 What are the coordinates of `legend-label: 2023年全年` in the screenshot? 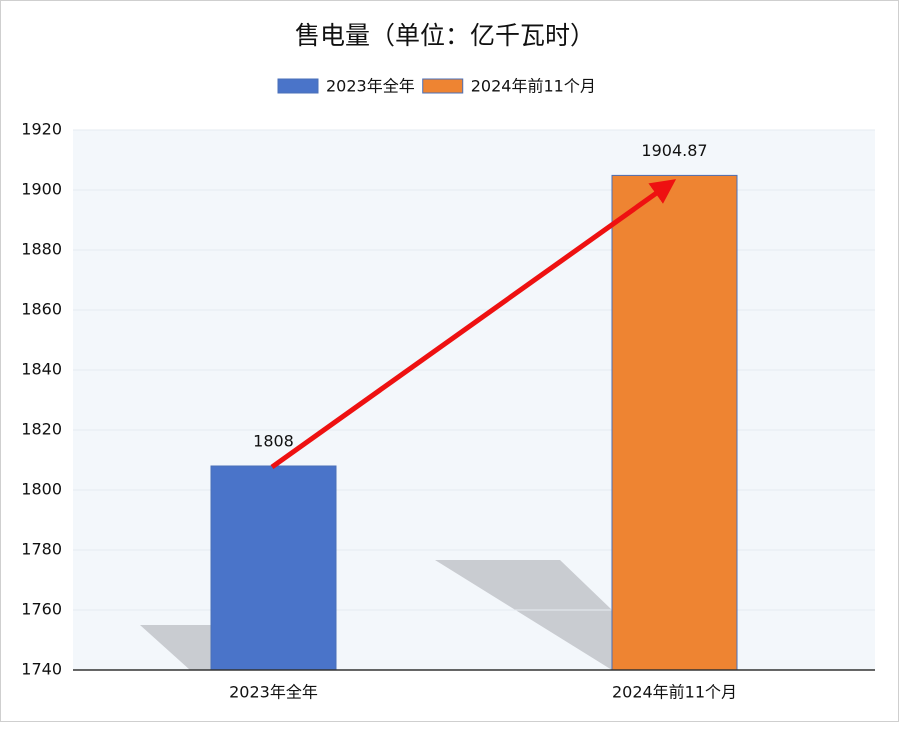 It's located at (370, 86).